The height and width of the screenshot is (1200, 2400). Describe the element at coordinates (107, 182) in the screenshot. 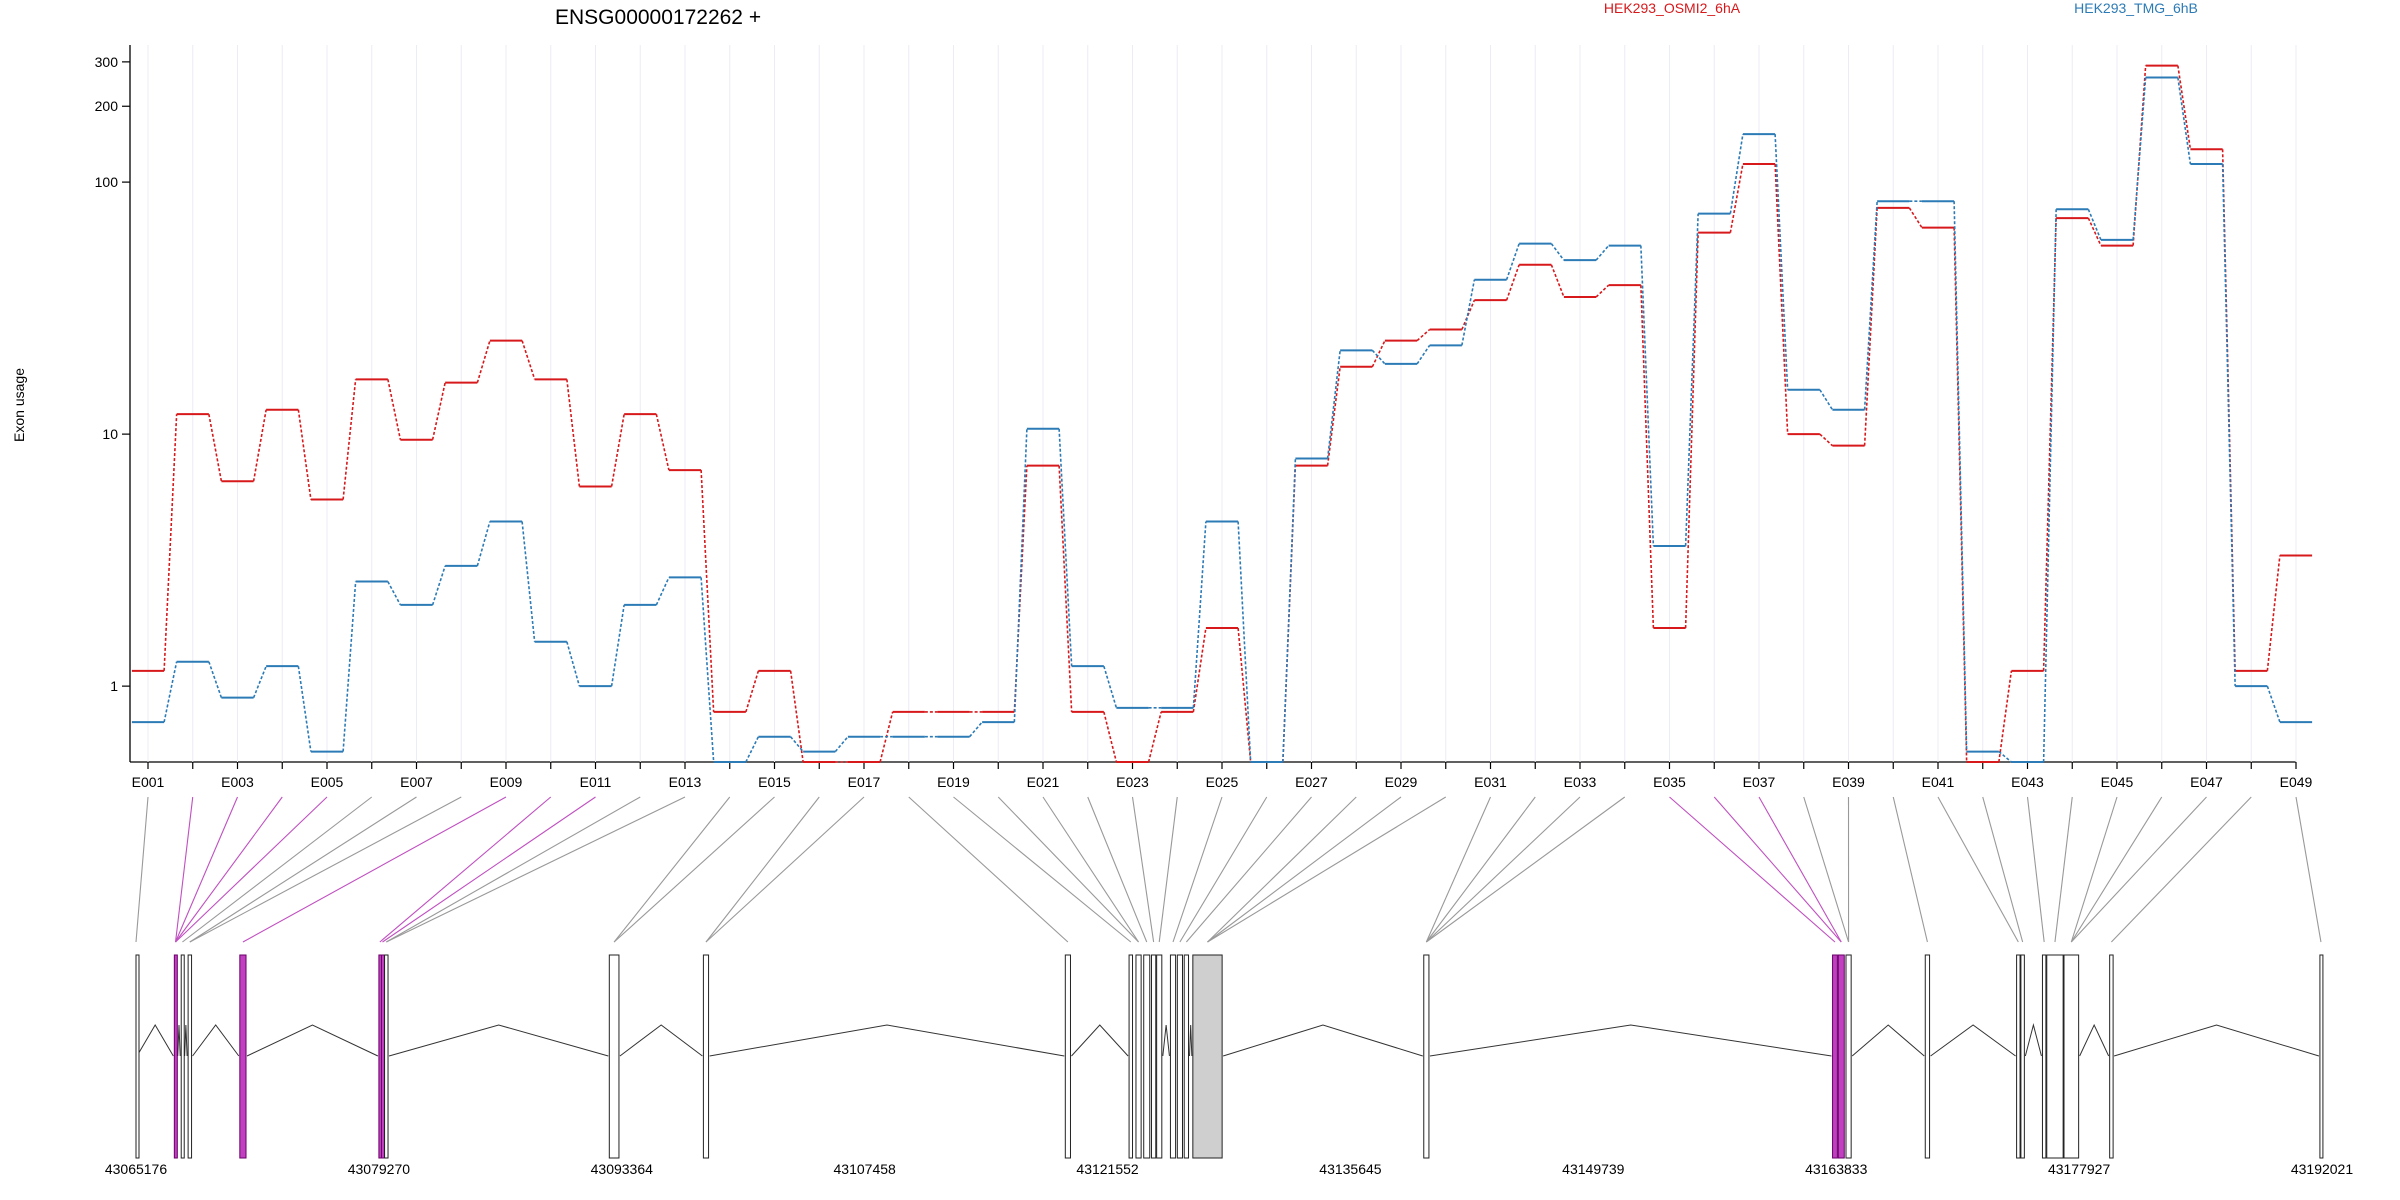

I see `y-tick-label: 100` at that location.